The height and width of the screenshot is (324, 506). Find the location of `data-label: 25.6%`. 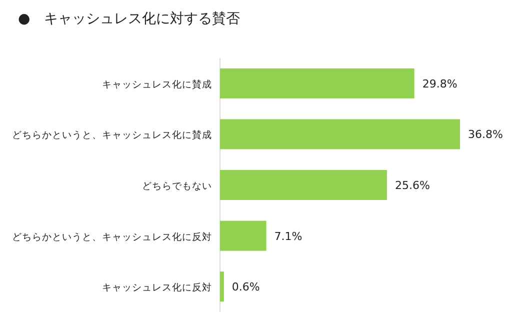

data-label: 25.6% is located at coordinates (412, 185).